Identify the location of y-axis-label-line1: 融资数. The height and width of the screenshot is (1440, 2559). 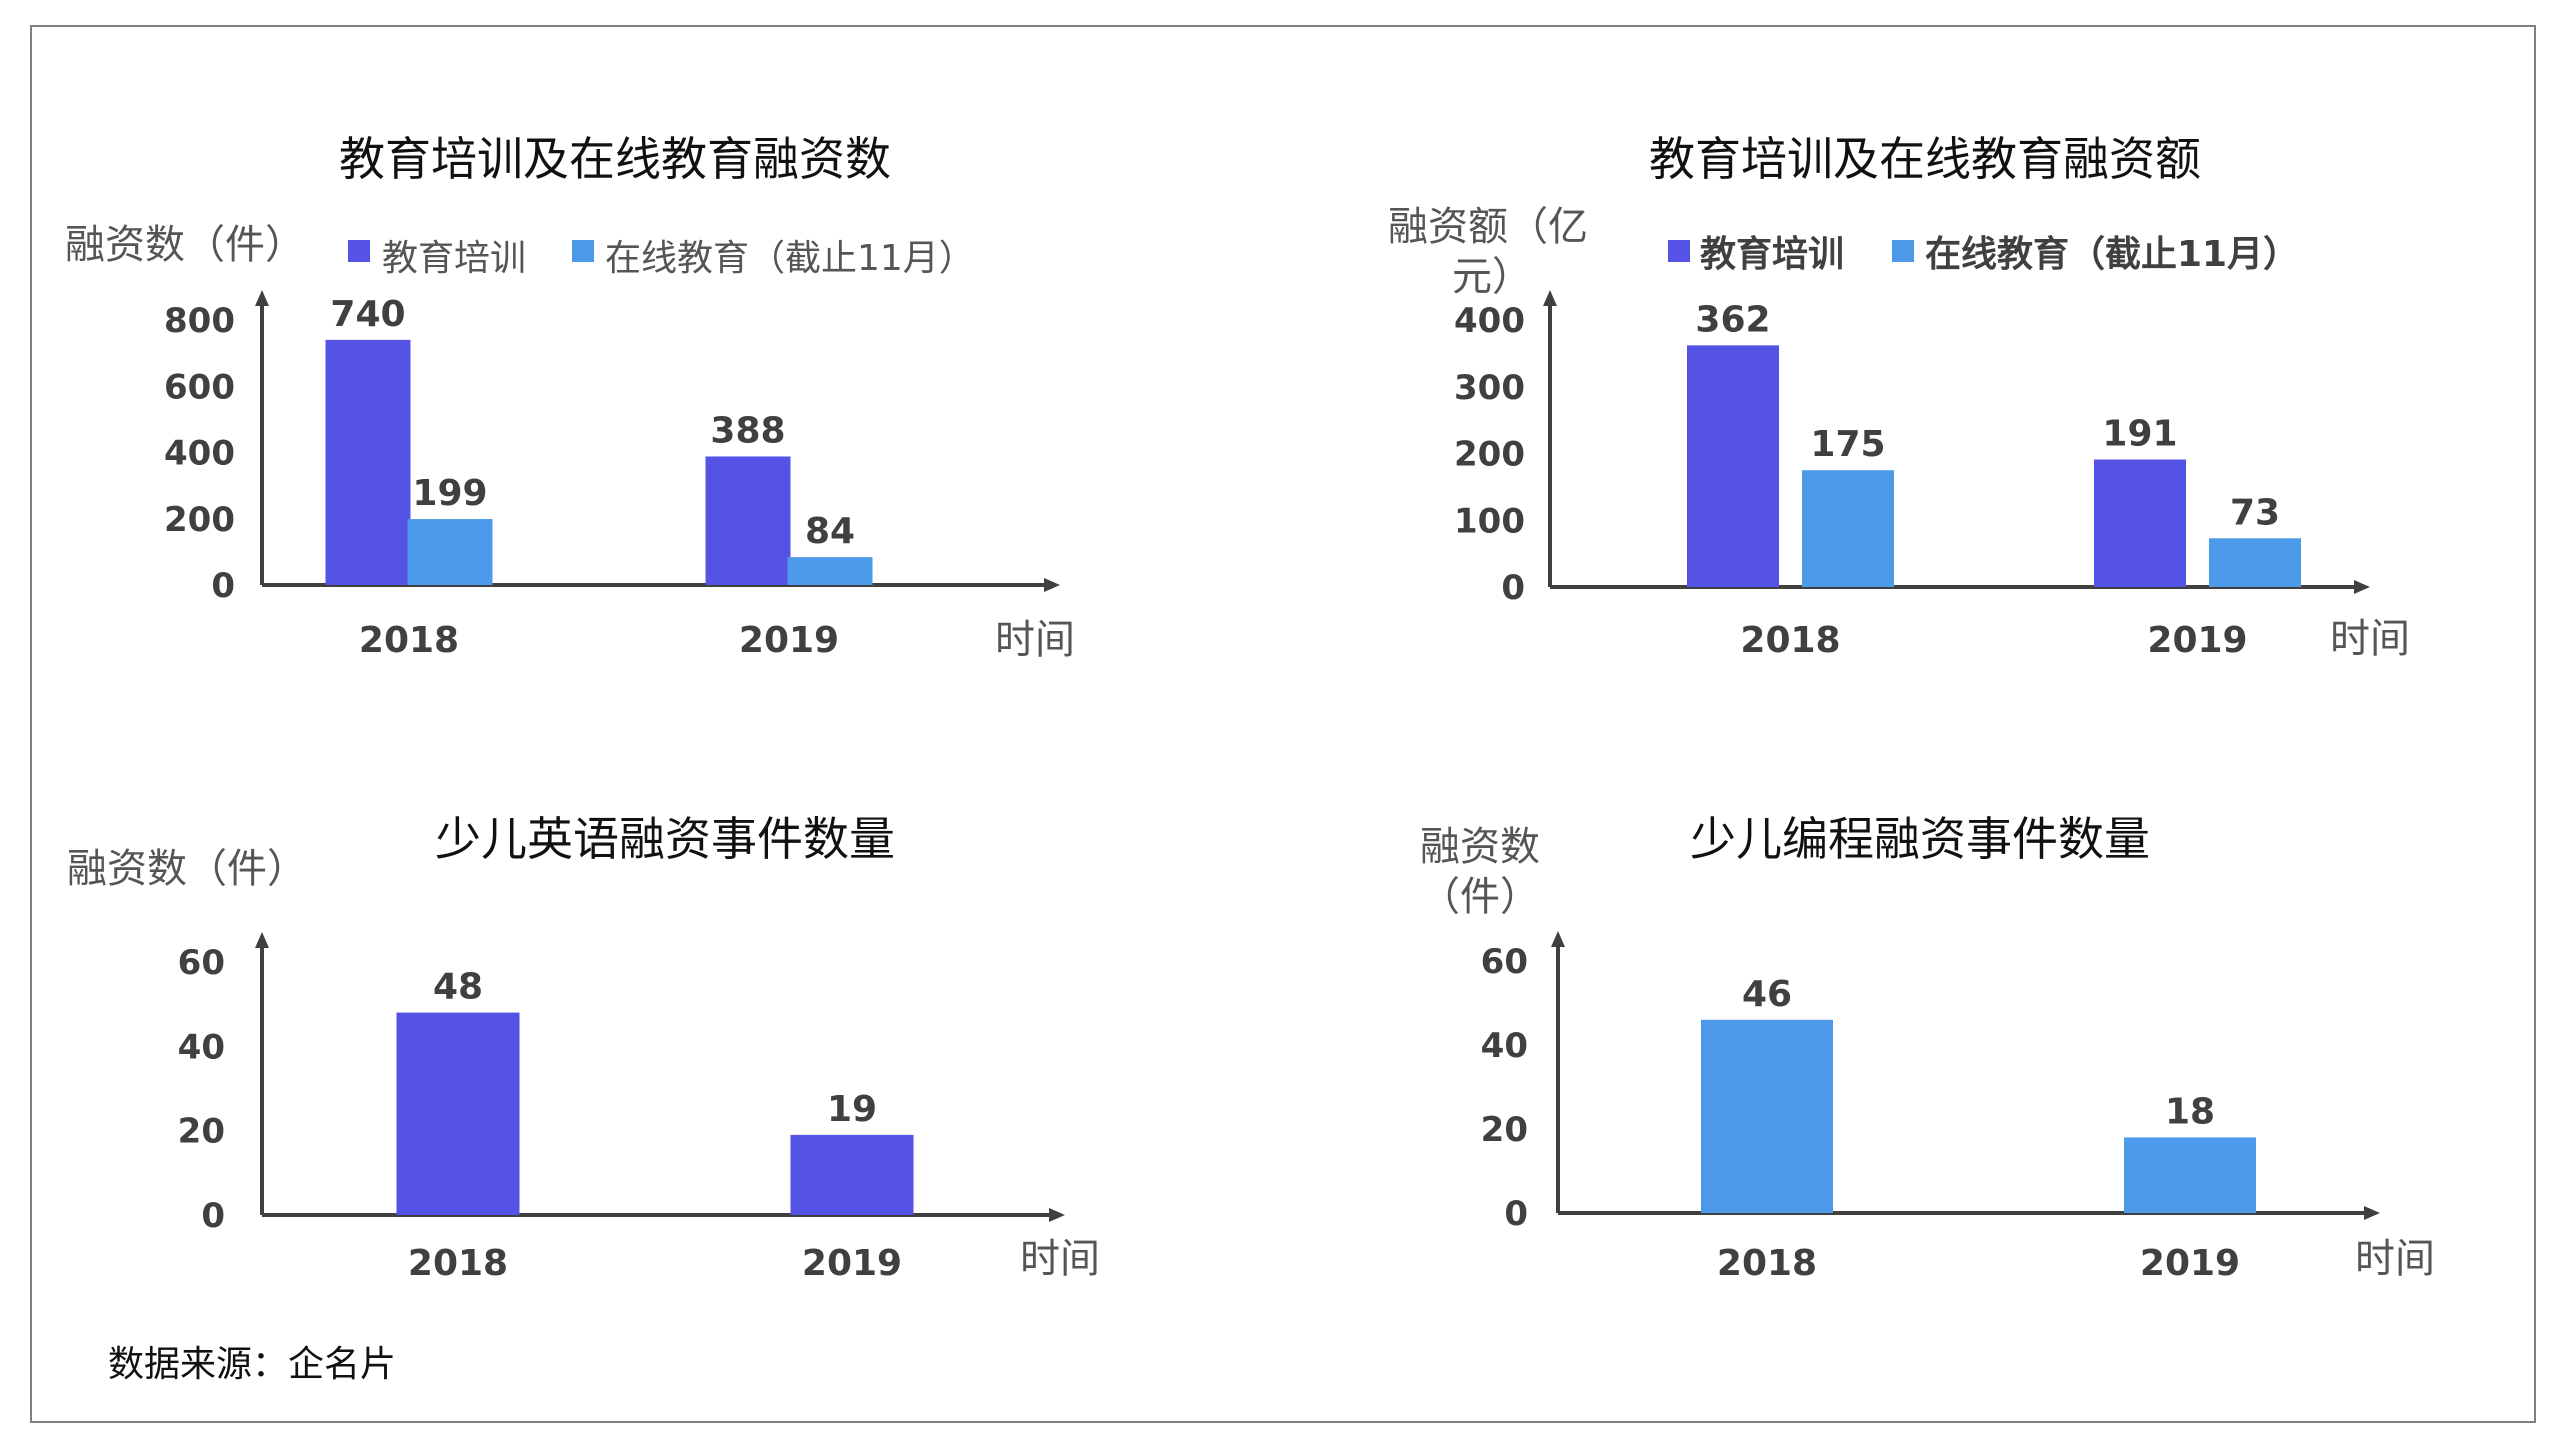
(1480, 847).